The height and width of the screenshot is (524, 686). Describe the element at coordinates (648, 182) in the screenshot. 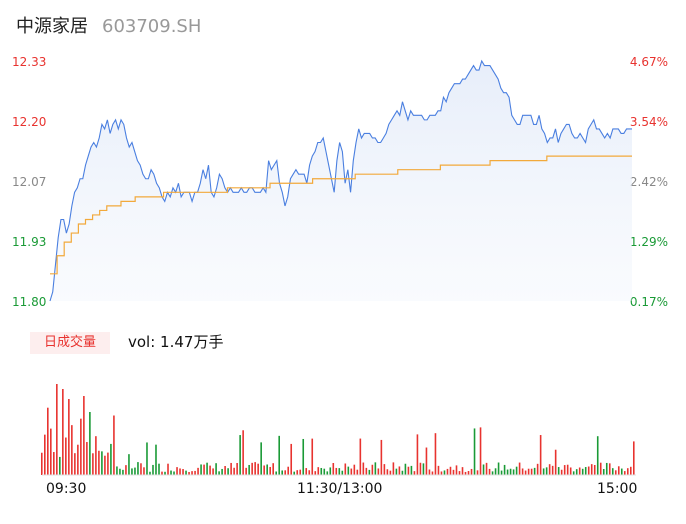

I see `pct-tick-3: 2.42%` at that location.